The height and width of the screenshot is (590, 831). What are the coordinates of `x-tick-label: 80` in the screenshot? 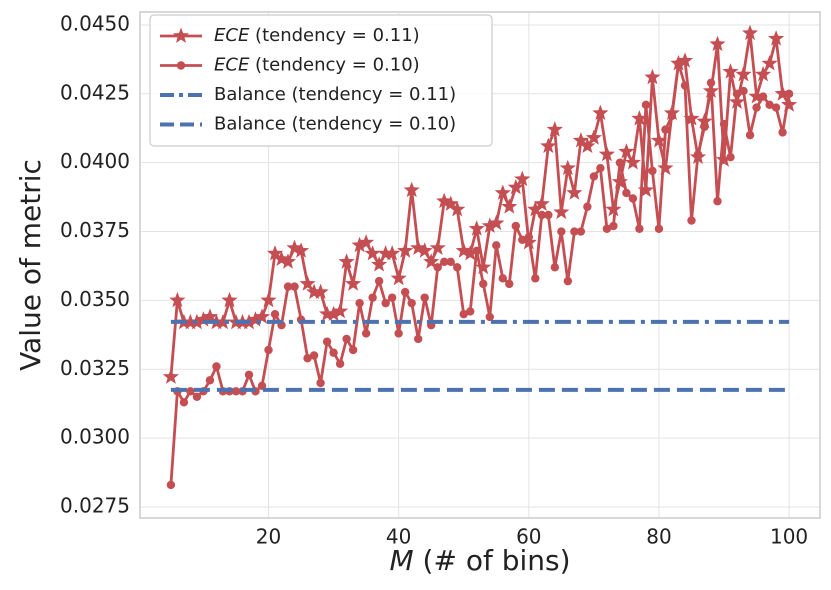 It's located at (658, 537).